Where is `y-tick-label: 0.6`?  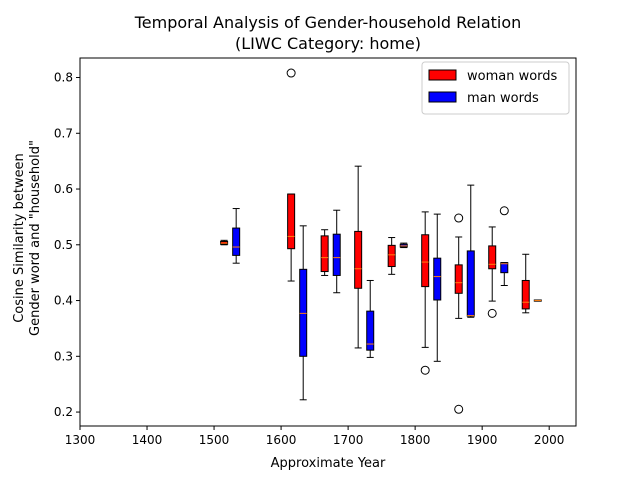 y-tick-label: 0.6 is located at coordinates (63, 189).